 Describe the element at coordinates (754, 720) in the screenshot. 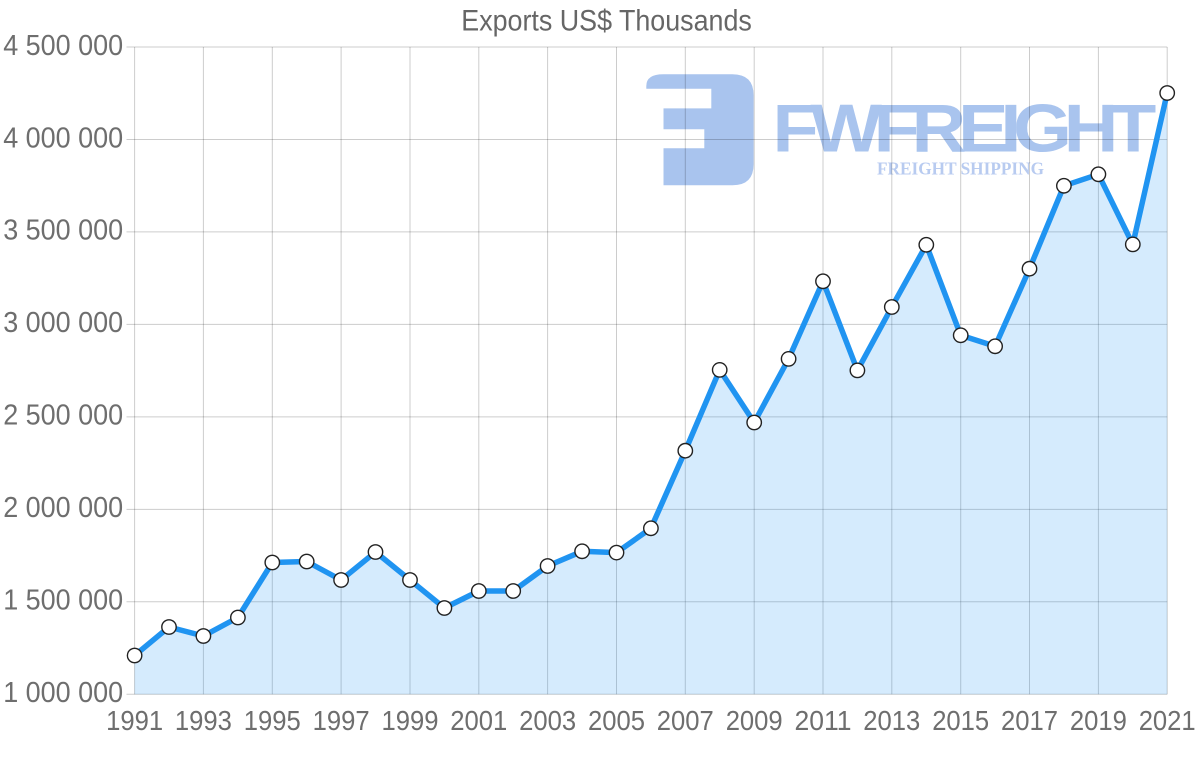

I see `svg-text: 2009` at that location.